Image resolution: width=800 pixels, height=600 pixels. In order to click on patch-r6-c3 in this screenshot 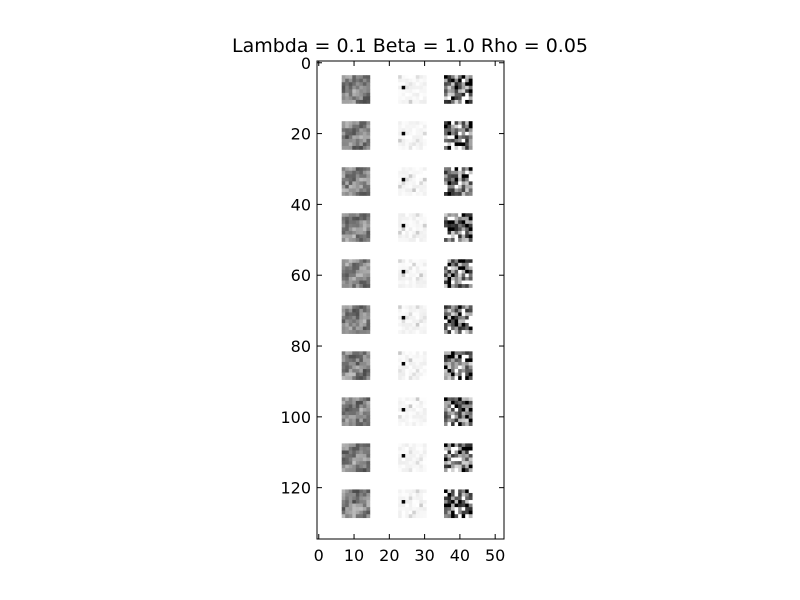, I will do `click(458, 319)`.